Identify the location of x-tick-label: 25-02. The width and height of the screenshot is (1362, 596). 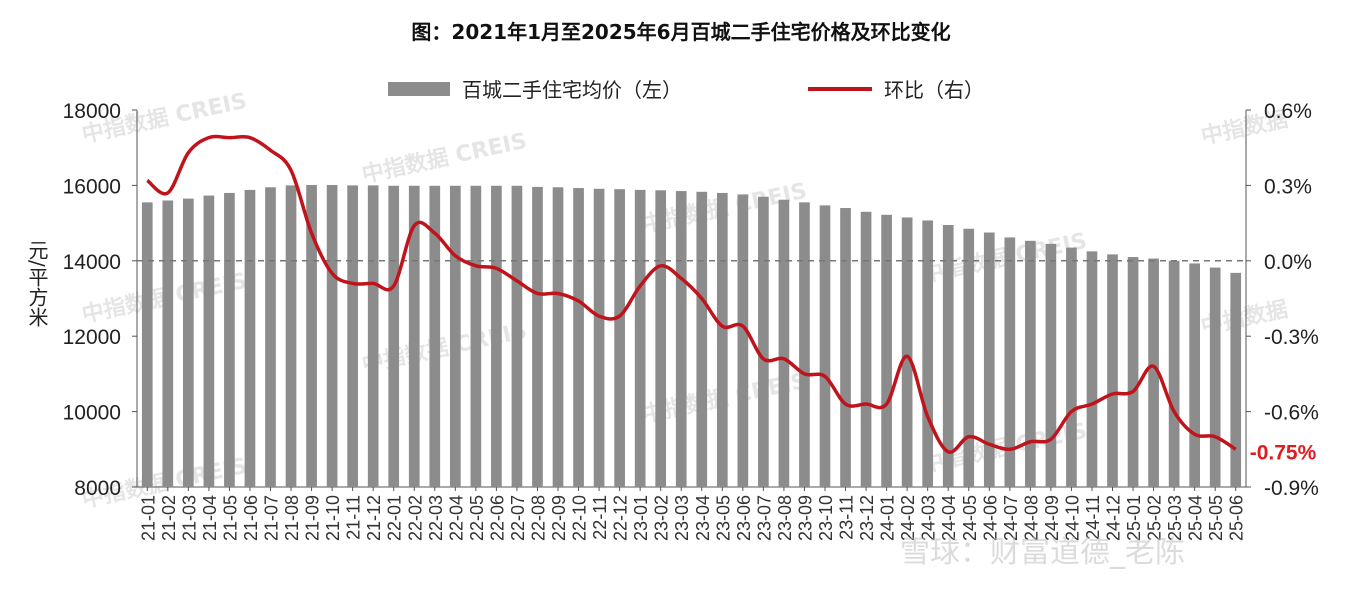
(1155, 518).